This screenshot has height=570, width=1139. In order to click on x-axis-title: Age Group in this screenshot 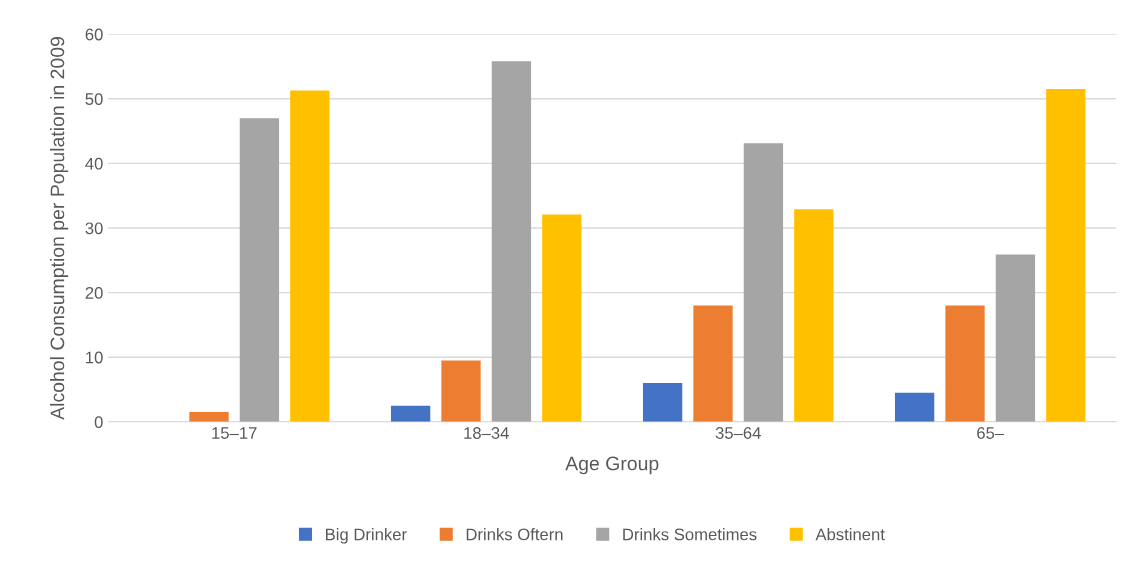, I will do `click(612, 465)`.